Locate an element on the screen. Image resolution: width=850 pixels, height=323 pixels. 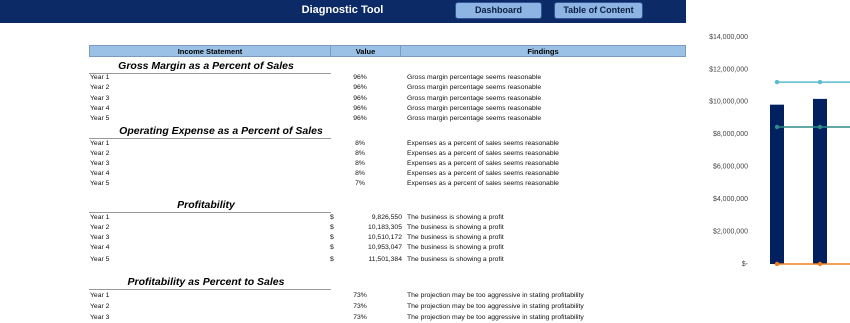
y-tick-label: $- is located at coordinates (745, 264).